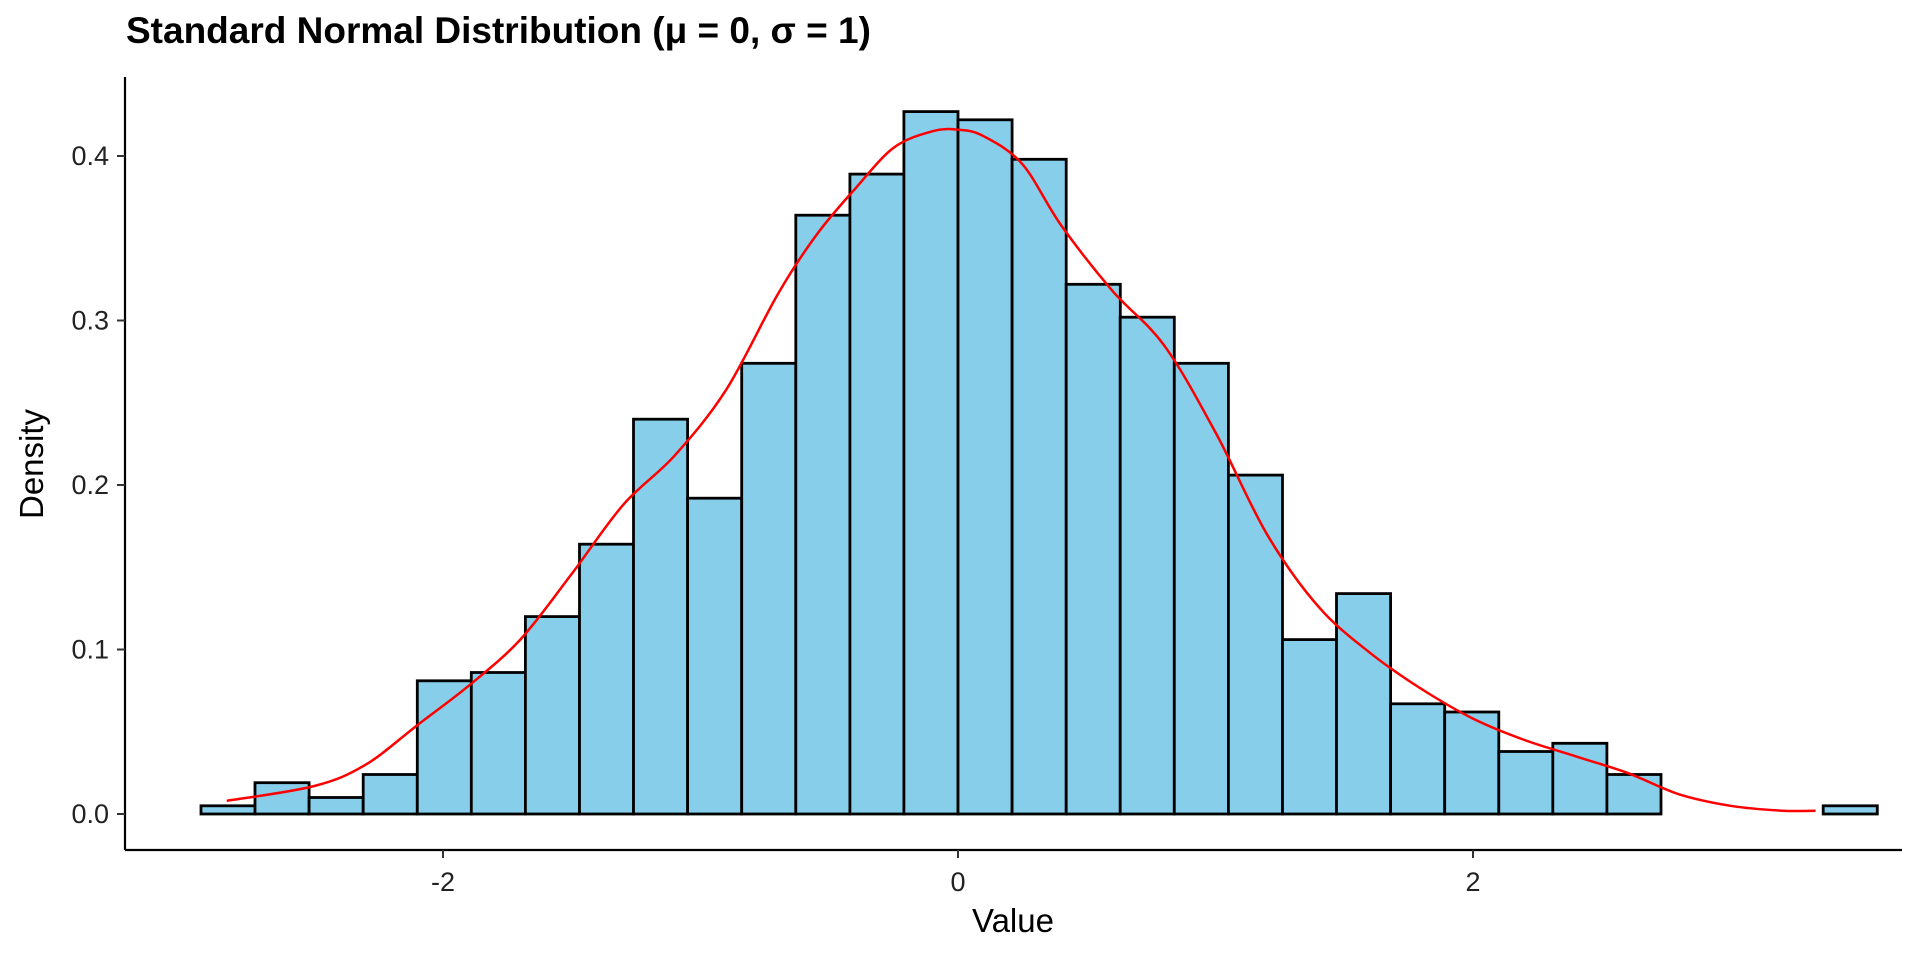 This screenshot has width=1920, height=960. Describe the element at coordinates (957, 882) in the screenshot. I see `x-tick-label: 0` at that location.